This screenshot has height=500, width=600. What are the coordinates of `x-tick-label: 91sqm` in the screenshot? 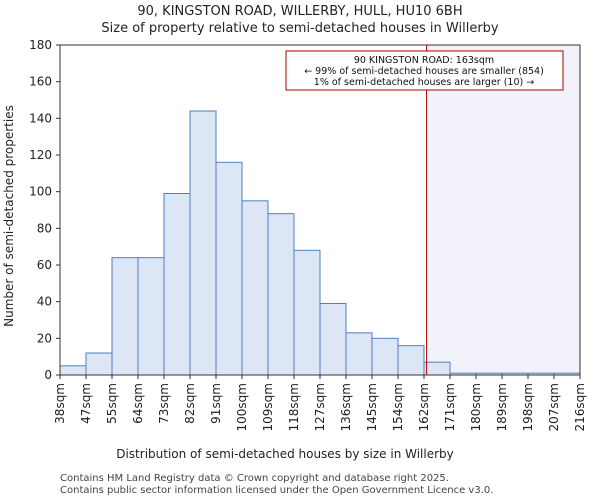 It's located at (216, 403).